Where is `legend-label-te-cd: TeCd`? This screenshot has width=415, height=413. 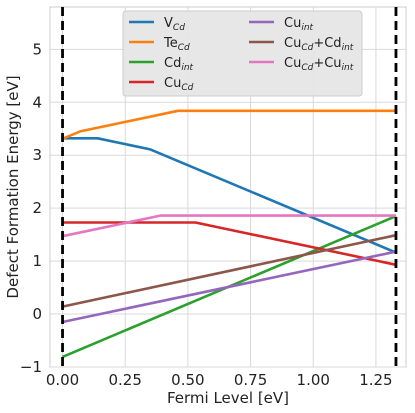 legend-label-te-cd: TeCd is located at coordinates (176, 44).